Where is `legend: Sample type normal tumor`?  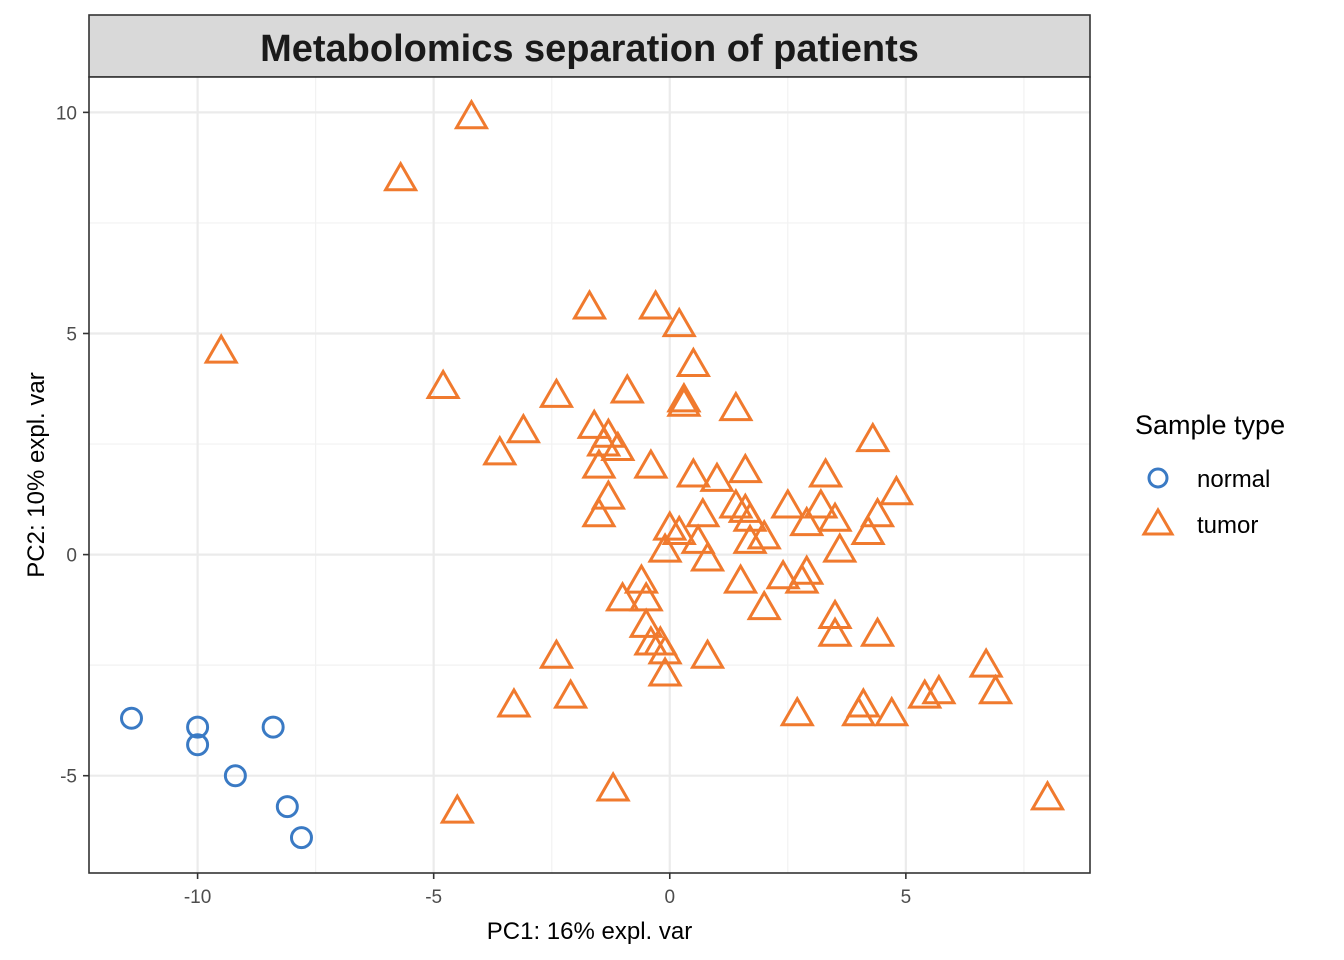
legend: Sample type normal tumor is located at coordinates (1210, 474).